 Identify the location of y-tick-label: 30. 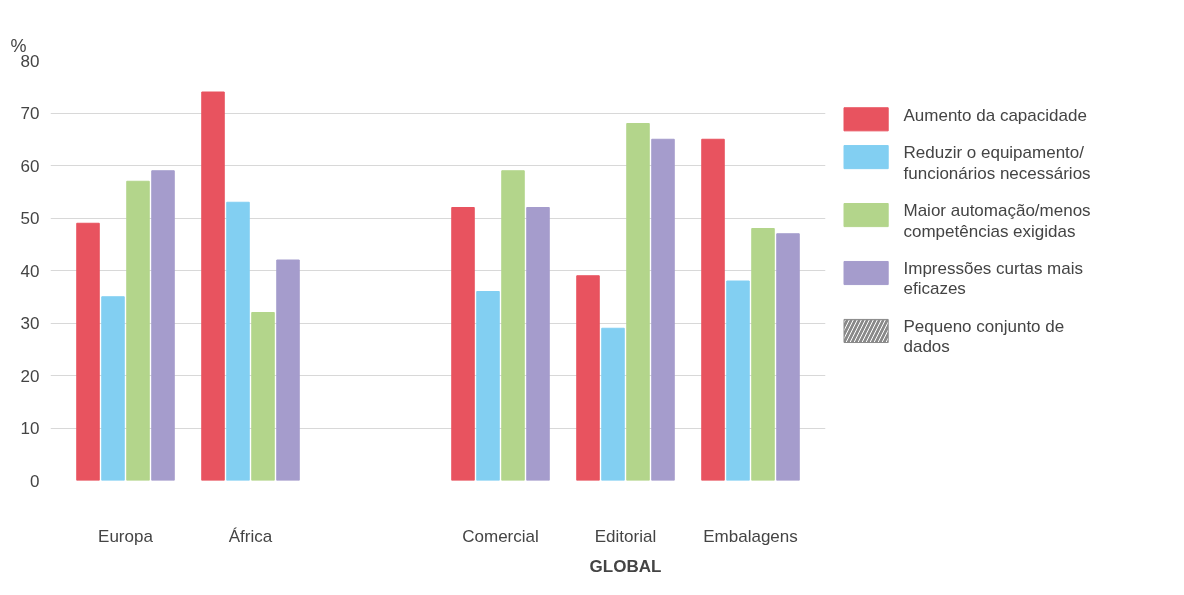
(30, 323).